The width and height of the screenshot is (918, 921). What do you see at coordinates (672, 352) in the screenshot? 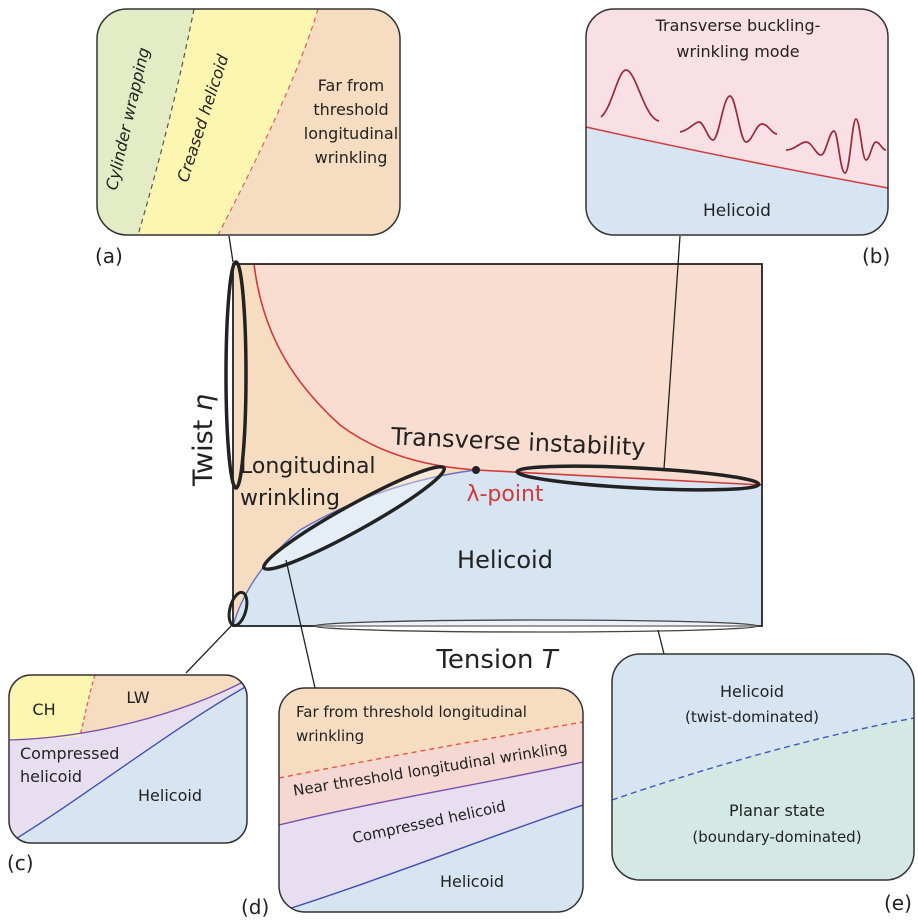
I see `connector-b` at bounding box center [672, 352].